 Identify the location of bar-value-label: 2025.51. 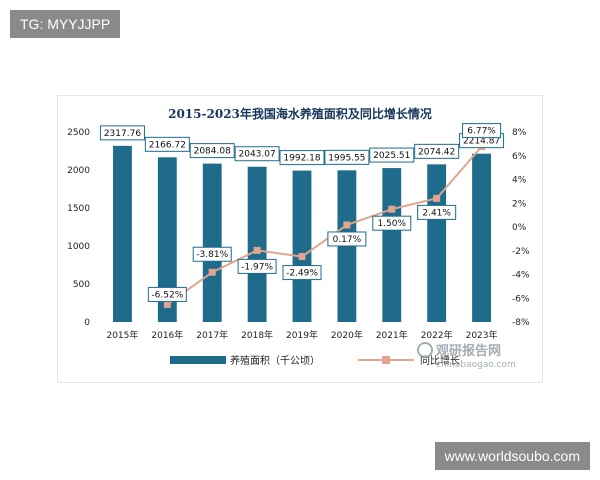
(391, 156).